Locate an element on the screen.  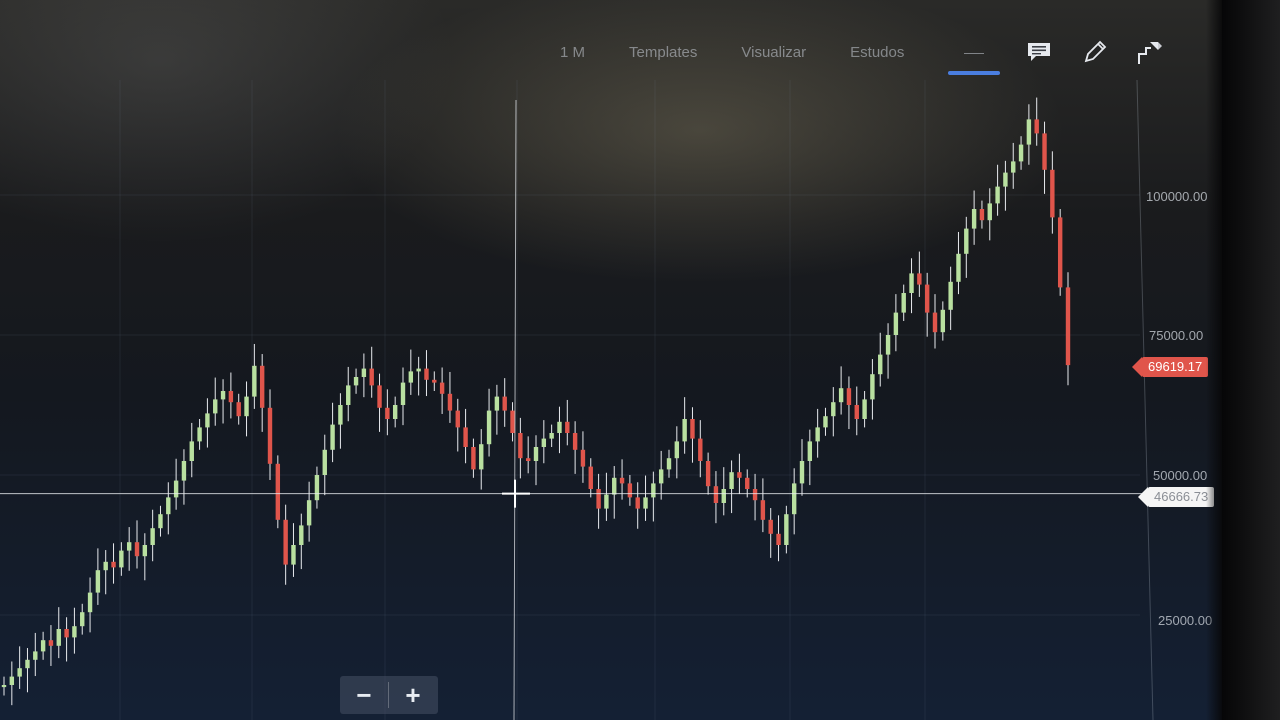
chart-toolbar: 1 M Templates Visualizar Estudos is located at coordinates (876, 54).